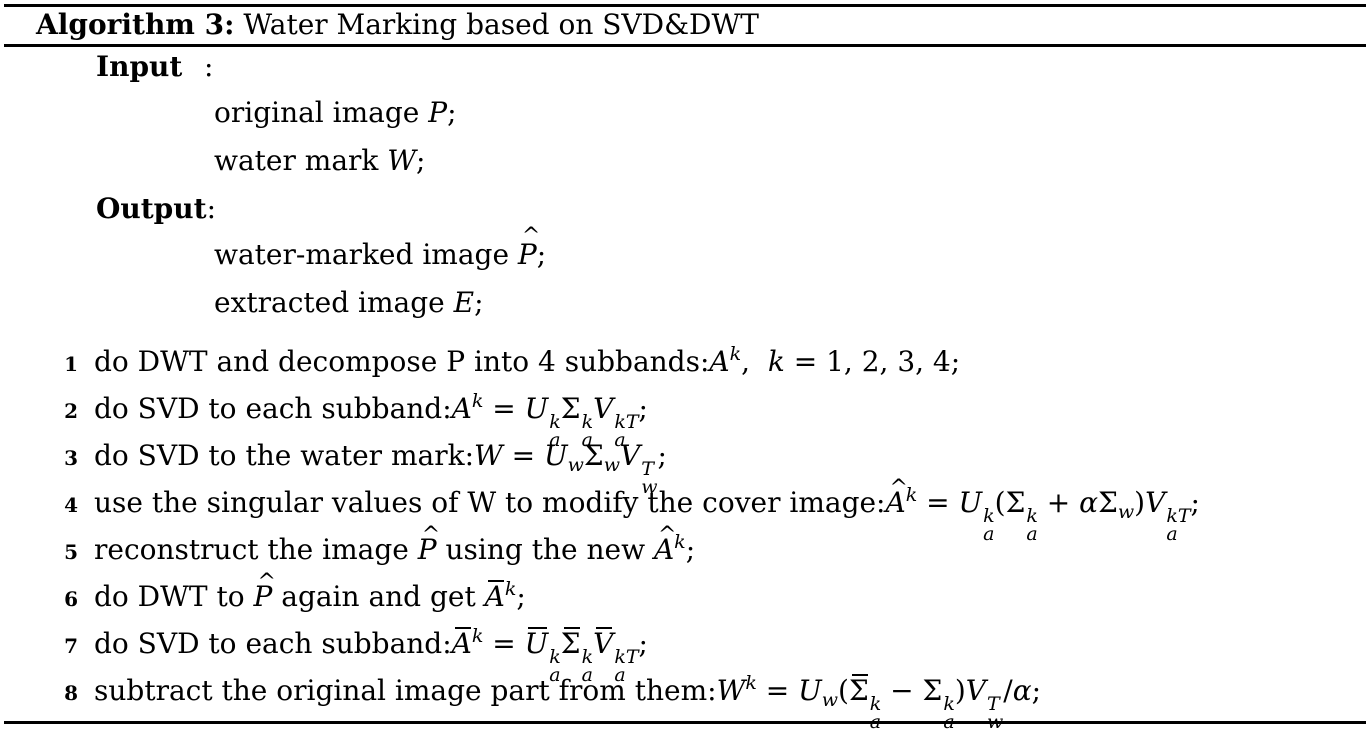 The width and height of the screenshot is (1371, 733). Describe the element at coordinates (156, 208) in the screenshot. I see `output-heading: Output:` at that location.